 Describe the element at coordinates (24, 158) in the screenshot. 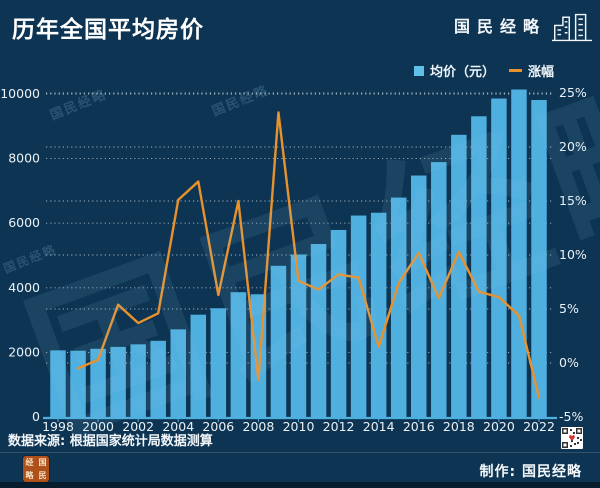

I see `left-axis-label: 8000` at that location.